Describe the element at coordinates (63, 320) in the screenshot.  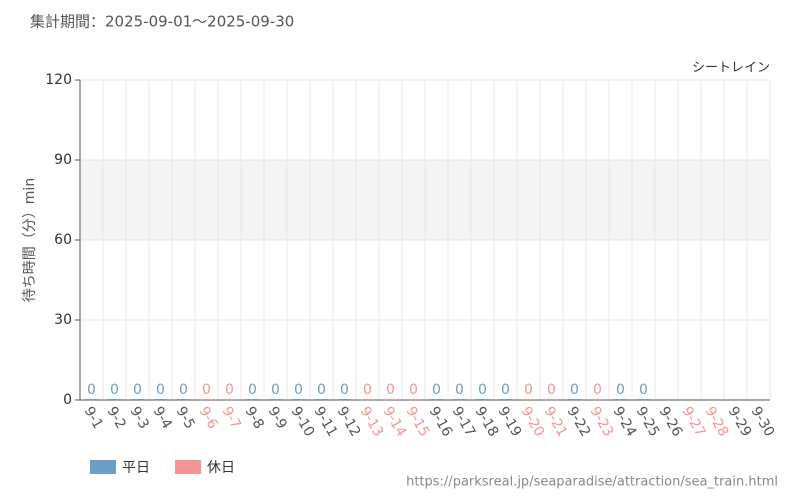
I see `y-tick-label: 30` at that location.